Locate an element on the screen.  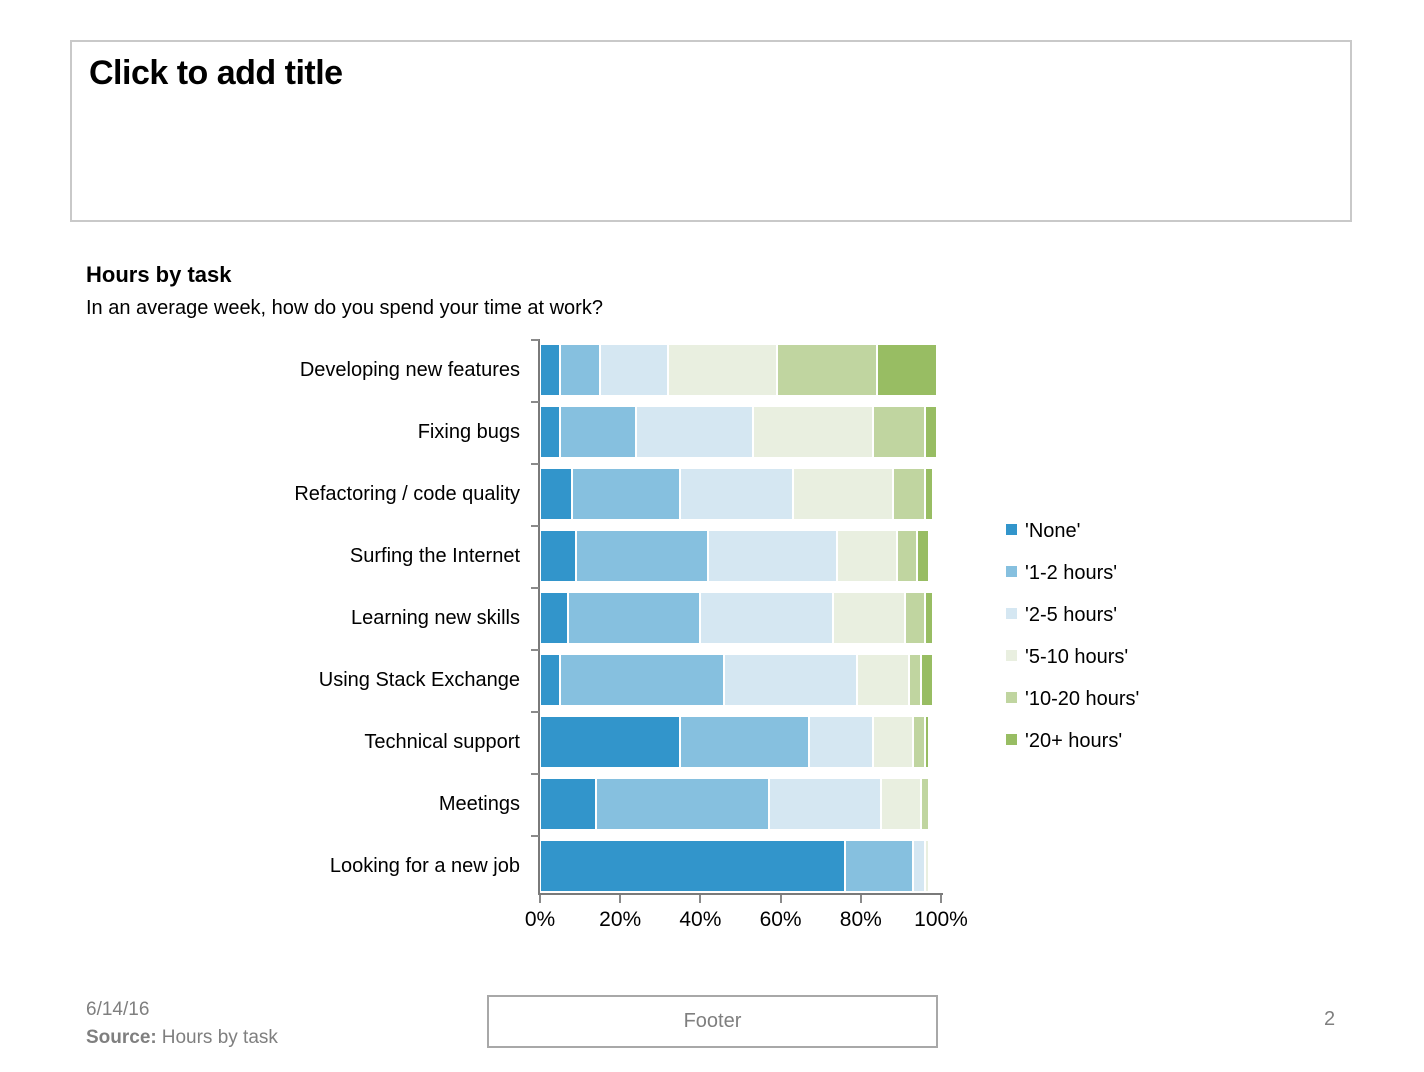
legend-label: 'None' is located at coordinates (1053, 530).